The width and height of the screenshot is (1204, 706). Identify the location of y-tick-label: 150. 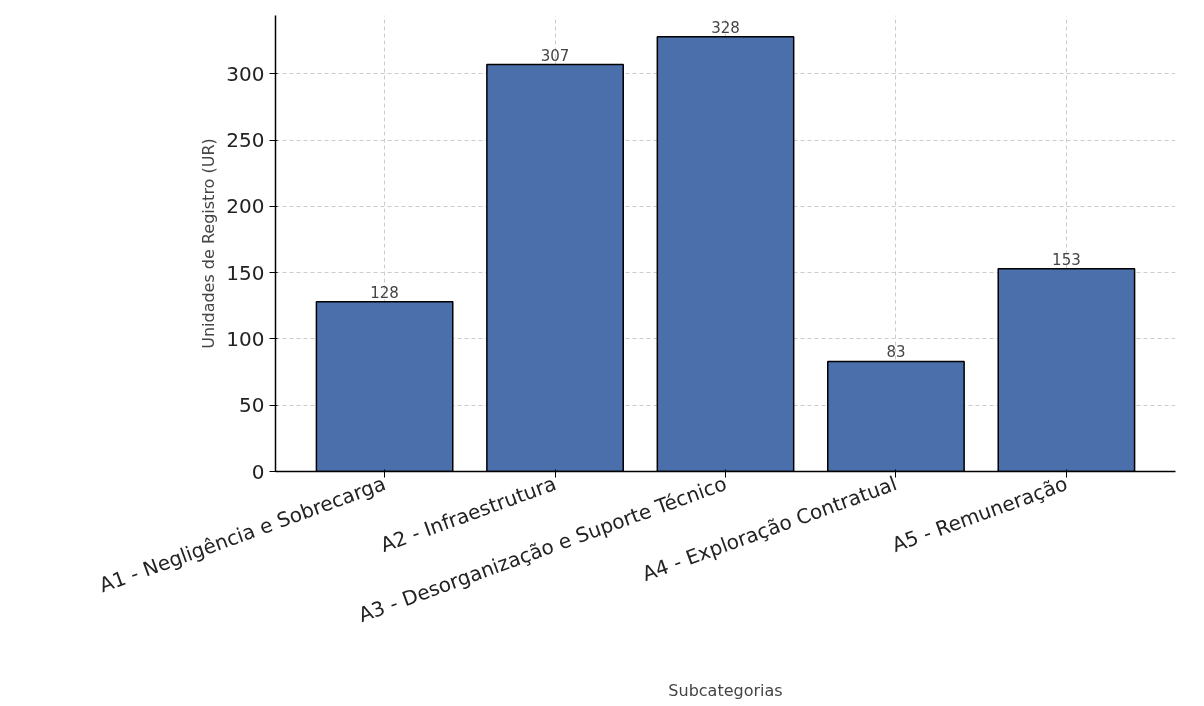
(245, 272).